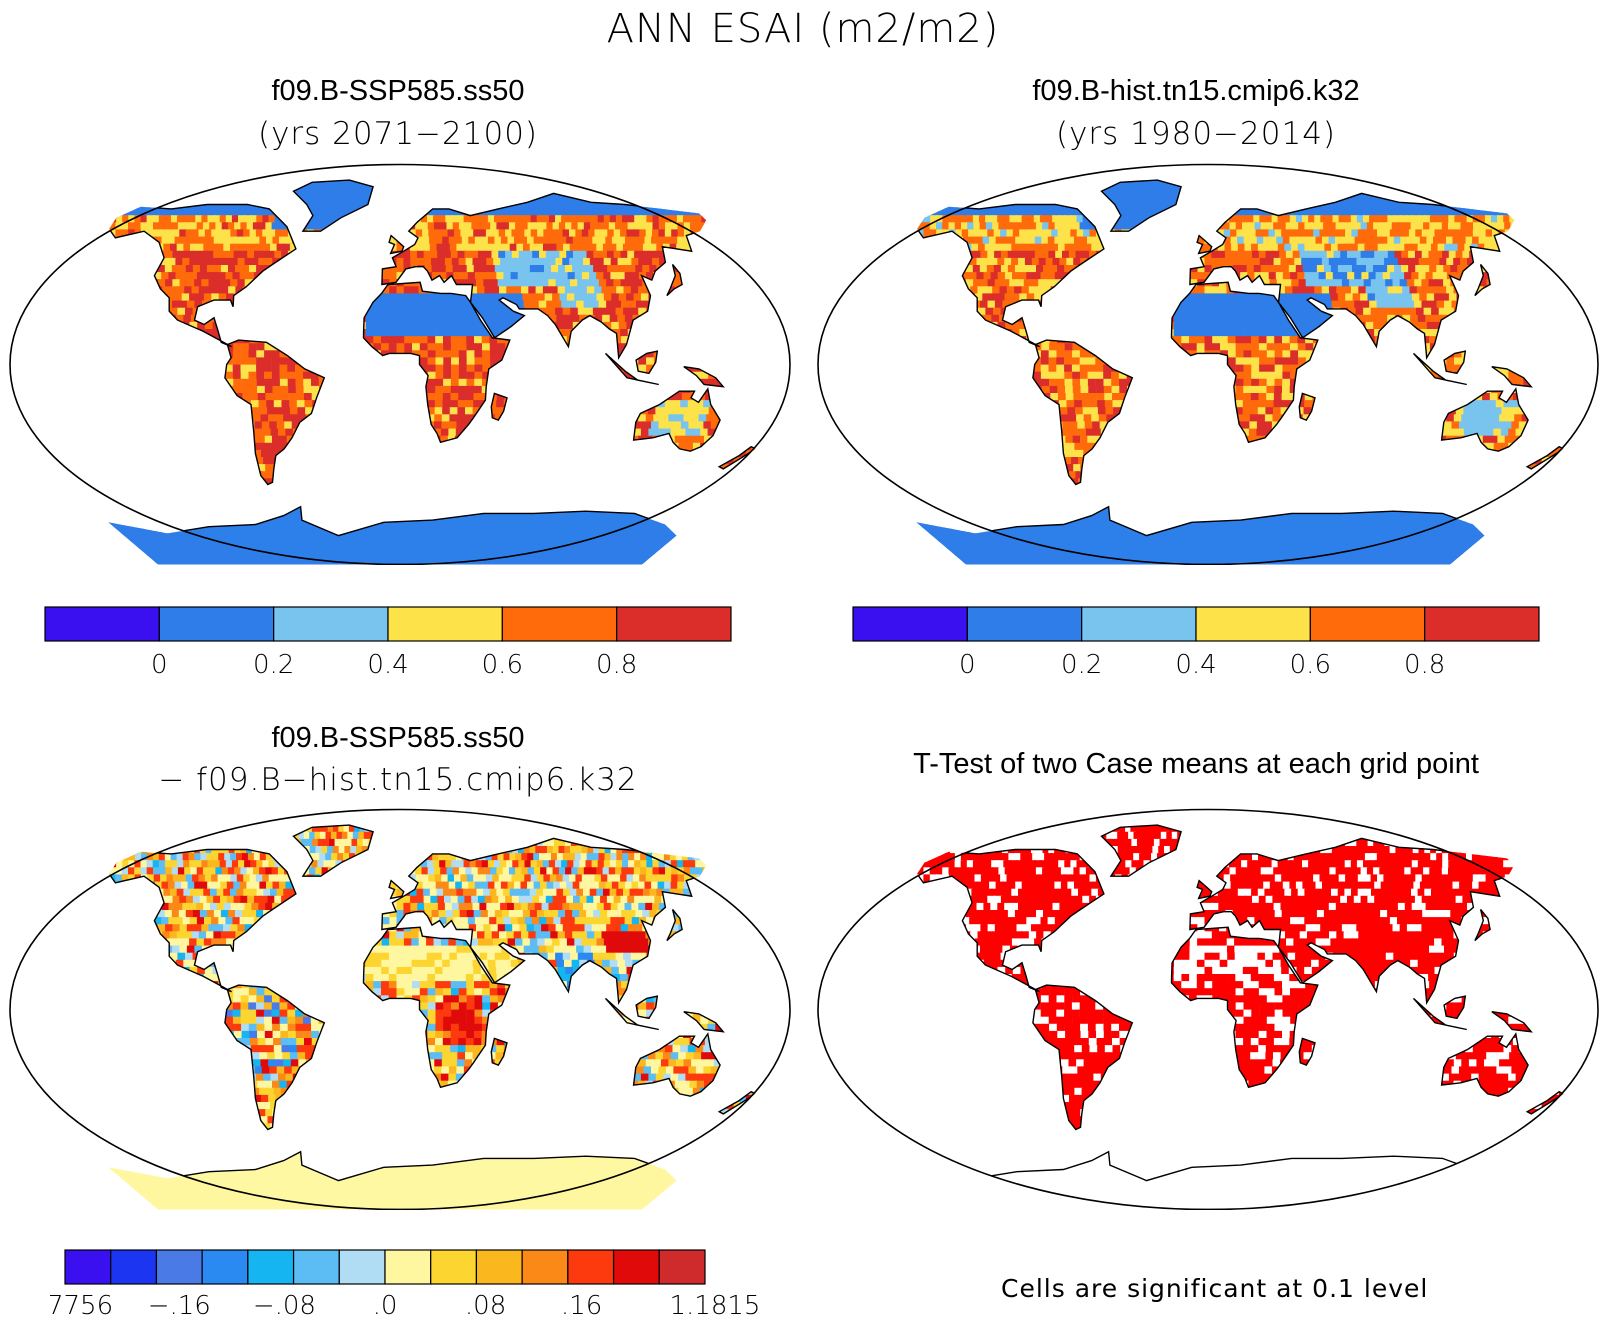  What do you see at coordinates (1196, 91) in the screenshot?
I see `panel-title-top-right: f09.B-hist.tn15.cmip6.k32` at bounding box center [1196, 91].